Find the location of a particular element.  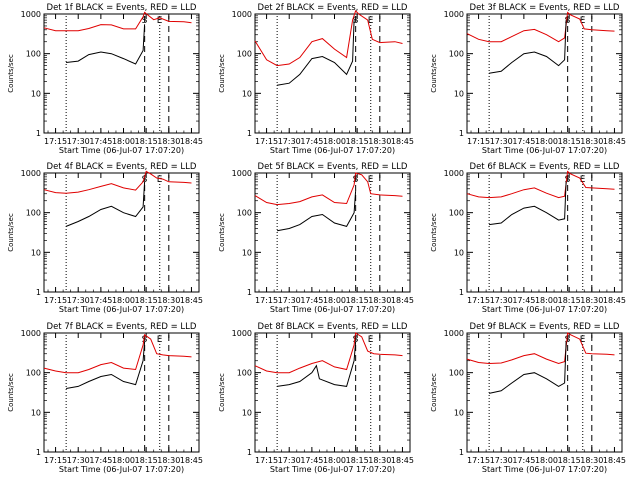

panel-title: Det 6f BLACK = Events, RED = LLD is located at coordinates (545, 167).